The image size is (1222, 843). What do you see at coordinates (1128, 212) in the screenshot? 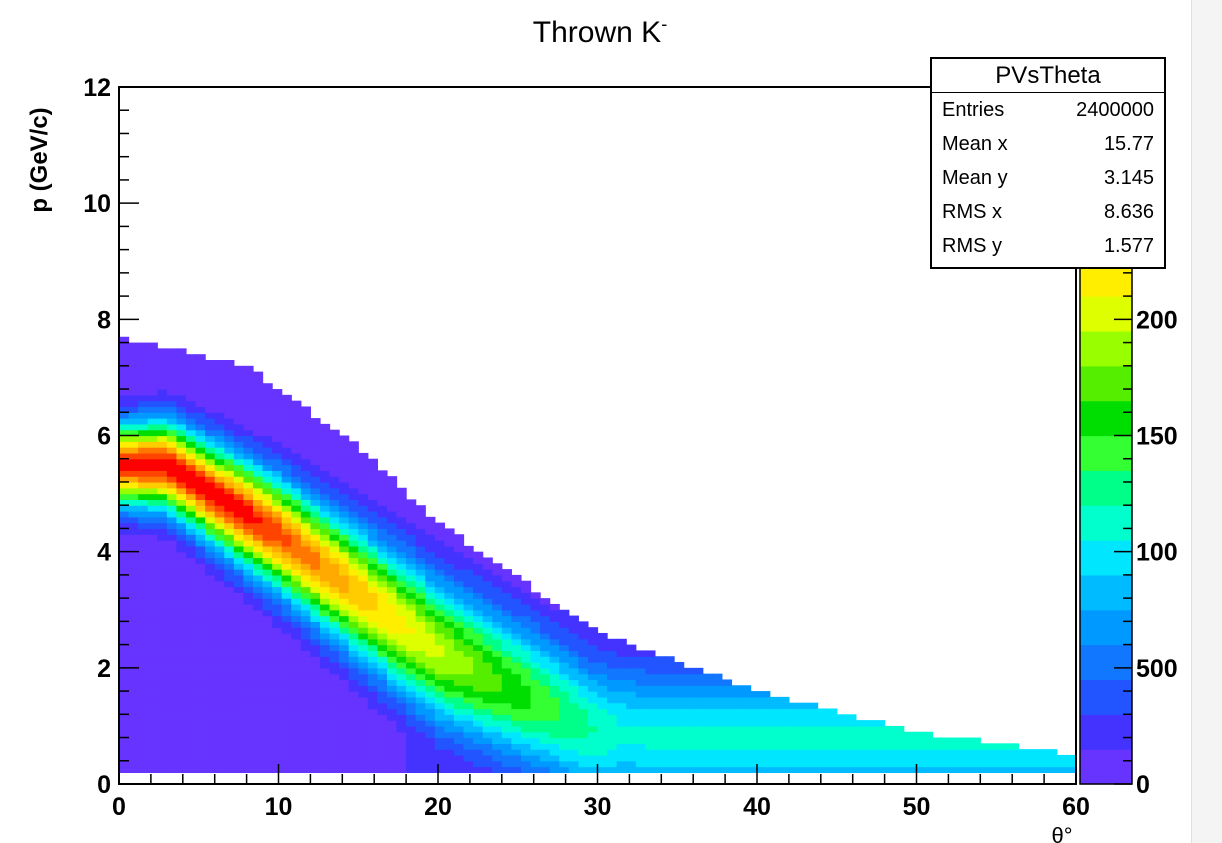
I see `stats-value: 8.636` at bounding box center [1128, 212].